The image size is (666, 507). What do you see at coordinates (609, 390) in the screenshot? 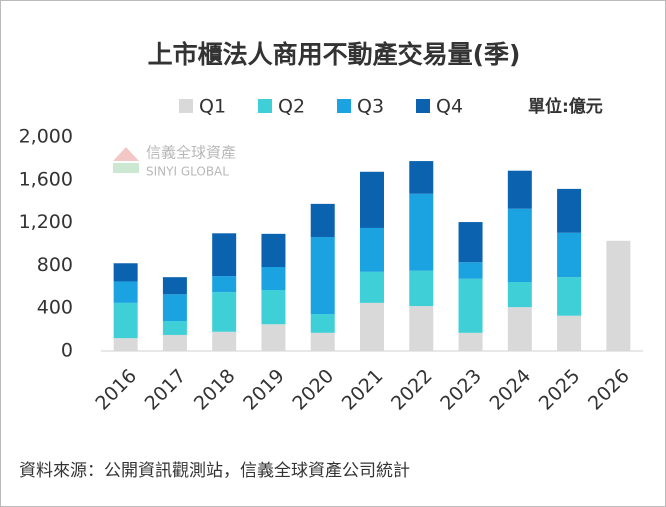
I see `x-tick-label: 2026` at bounding box center [609, 390].